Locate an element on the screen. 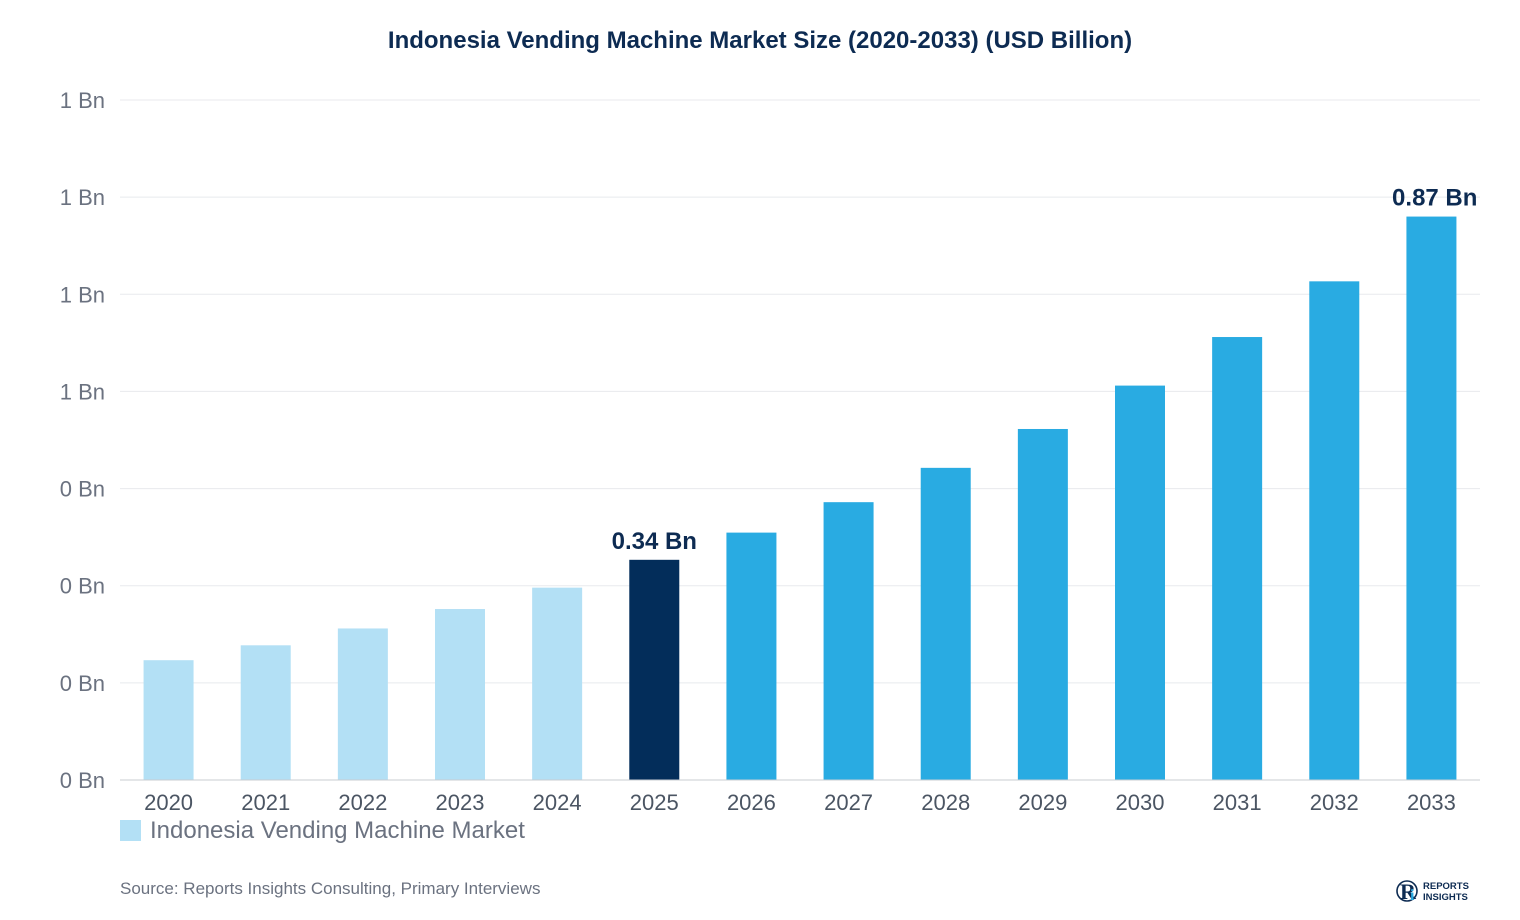  x-tick-label: 2032 is located at coordinates (1334, 802).